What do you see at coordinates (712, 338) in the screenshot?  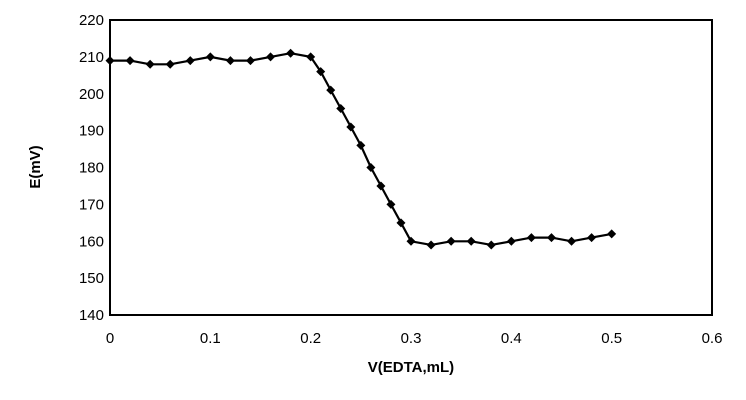 I see `x-tick-label: 0.6` at bounding box center [712, 338].